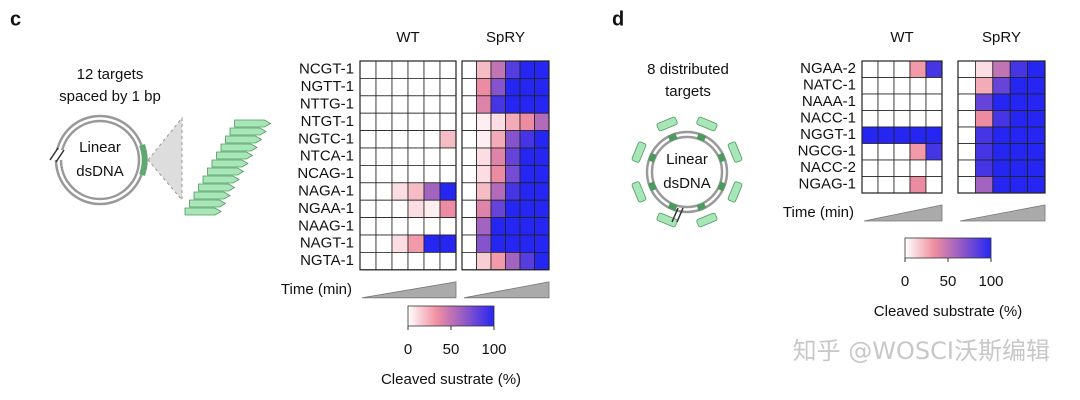 The width and height of the screenshot is (1080, 400). Describe the element at coordinates (451, 379) in the screenshot. I see `colorbar-label: Cleaved sustrate (%)` at that location.